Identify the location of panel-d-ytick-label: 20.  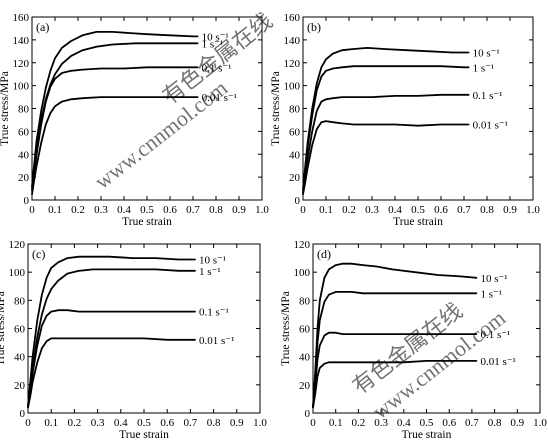
(305, 386).